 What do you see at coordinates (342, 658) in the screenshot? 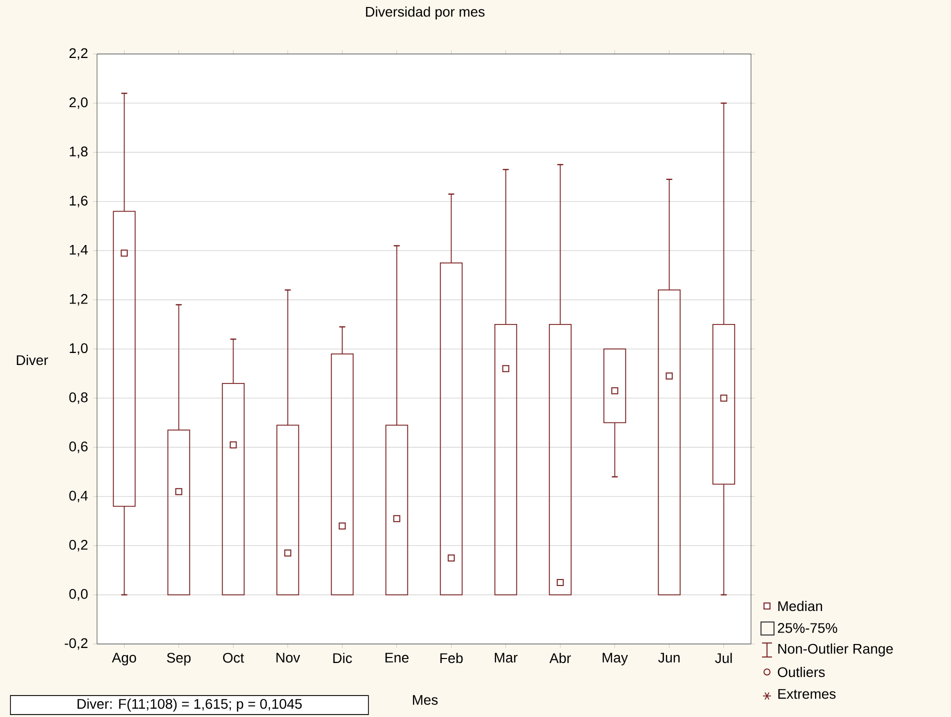
I see `x-tick-label: Dic` at bounding box center [342, 658].